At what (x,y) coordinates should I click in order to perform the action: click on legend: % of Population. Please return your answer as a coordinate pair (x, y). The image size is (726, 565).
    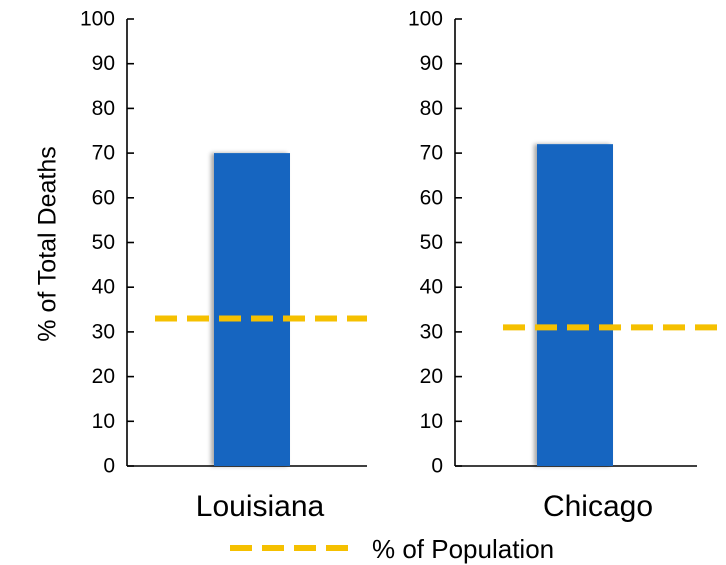
    Looking at the image, I should click on (392, 549).